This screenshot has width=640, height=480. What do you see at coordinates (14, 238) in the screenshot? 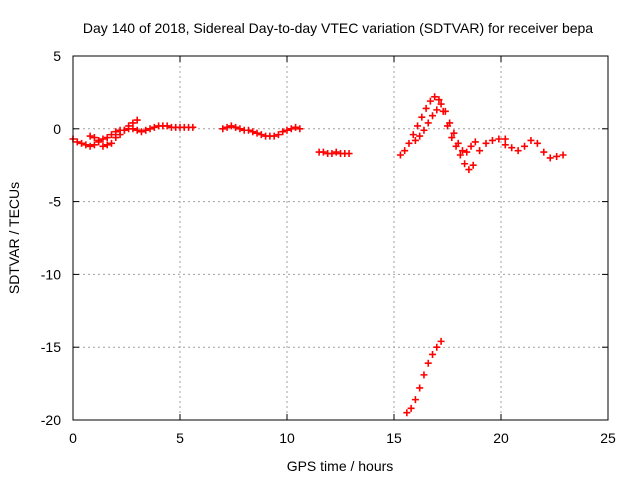
I see `y-axis-label: SDTVAR / TECUs` at bounding box center [14, 238].